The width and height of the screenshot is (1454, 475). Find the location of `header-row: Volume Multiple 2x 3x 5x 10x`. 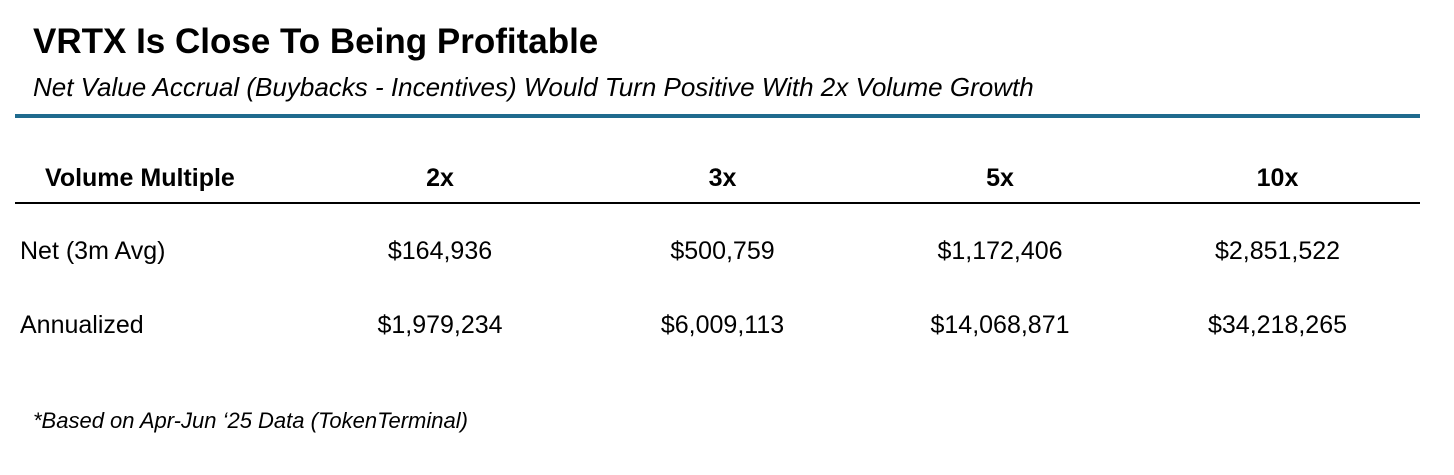

header-row: Volume Multiple 2x 3x 5x 10x is located at coordinates (717, 179).